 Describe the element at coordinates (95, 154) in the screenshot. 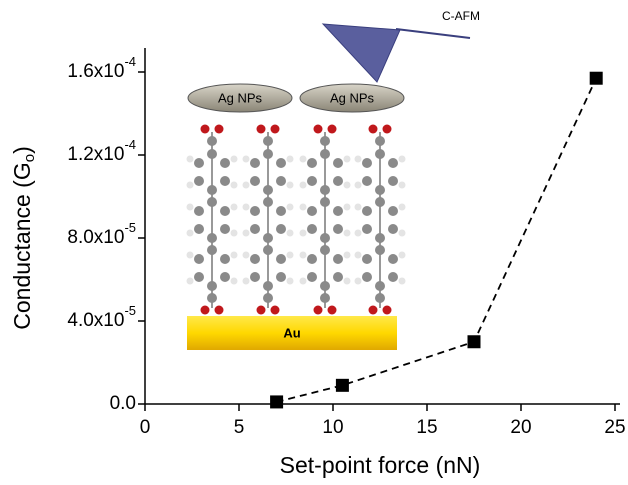

I see `y-tick-mantissa: 1.2x10` at that location.